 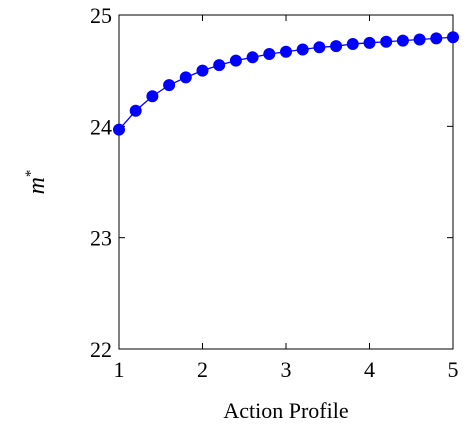 I want to click on y-axis-label-superscript: *, so click(x=31, y=174).